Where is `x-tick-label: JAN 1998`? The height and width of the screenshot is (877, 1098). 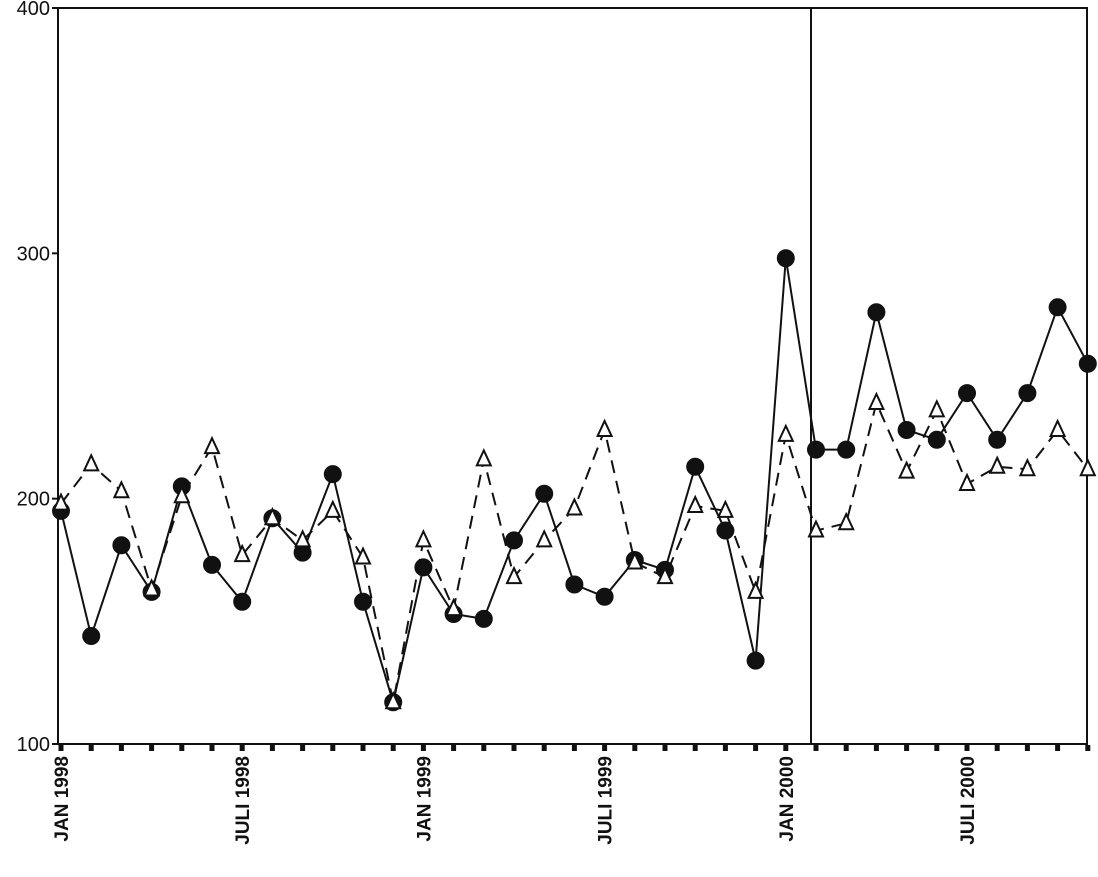
x-tick-label: JAN 1998 is located at coordinates (62, 799).